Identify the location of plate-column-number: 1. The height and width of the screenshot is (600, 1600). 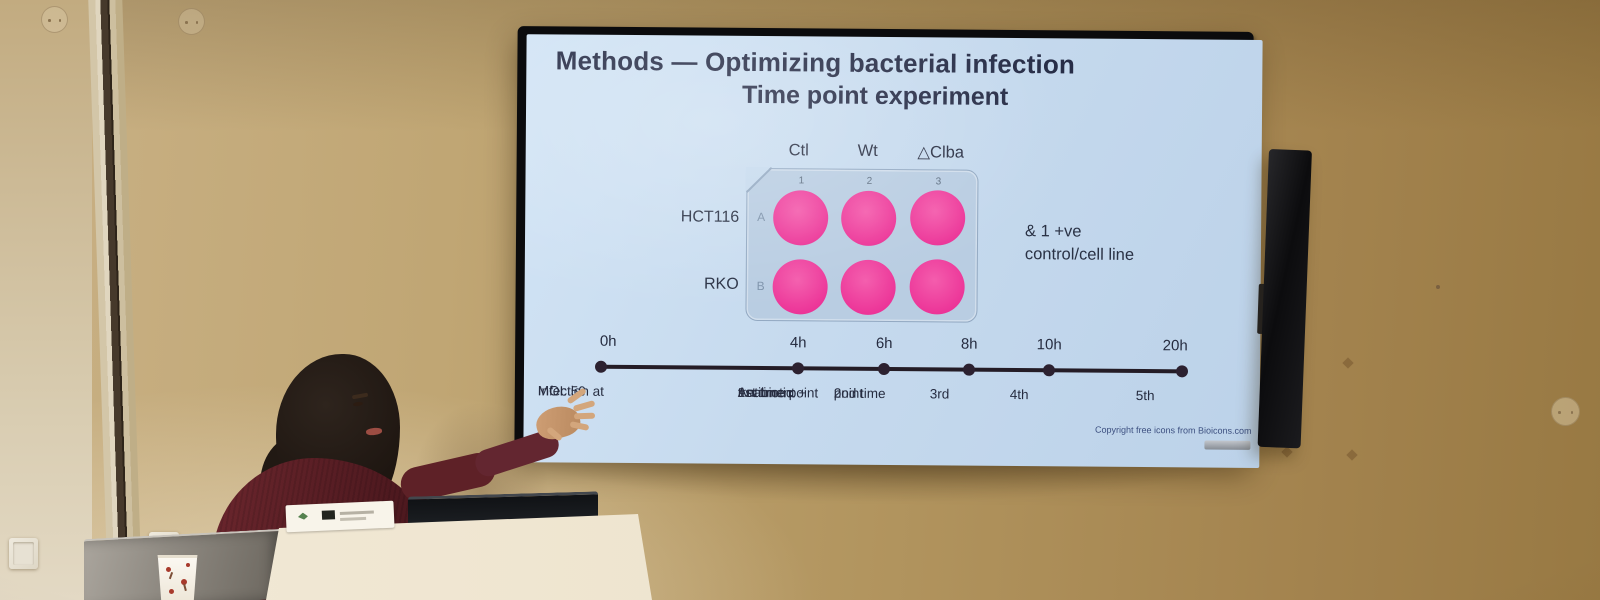
(801, 181).